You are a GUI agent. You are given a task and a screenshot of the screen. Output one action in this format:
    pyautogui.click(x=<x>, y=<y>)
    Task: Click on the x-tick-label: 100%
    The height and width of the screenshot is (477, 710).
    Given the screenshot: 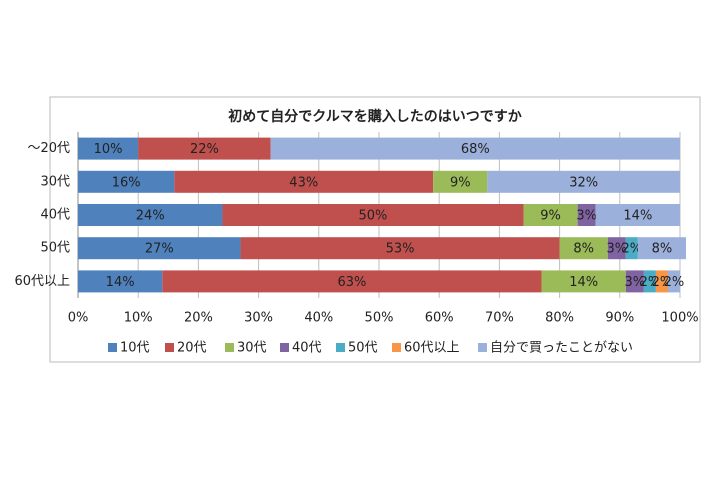 What is the action you would take?
    pyautogui.click(x=679, y=318)
    